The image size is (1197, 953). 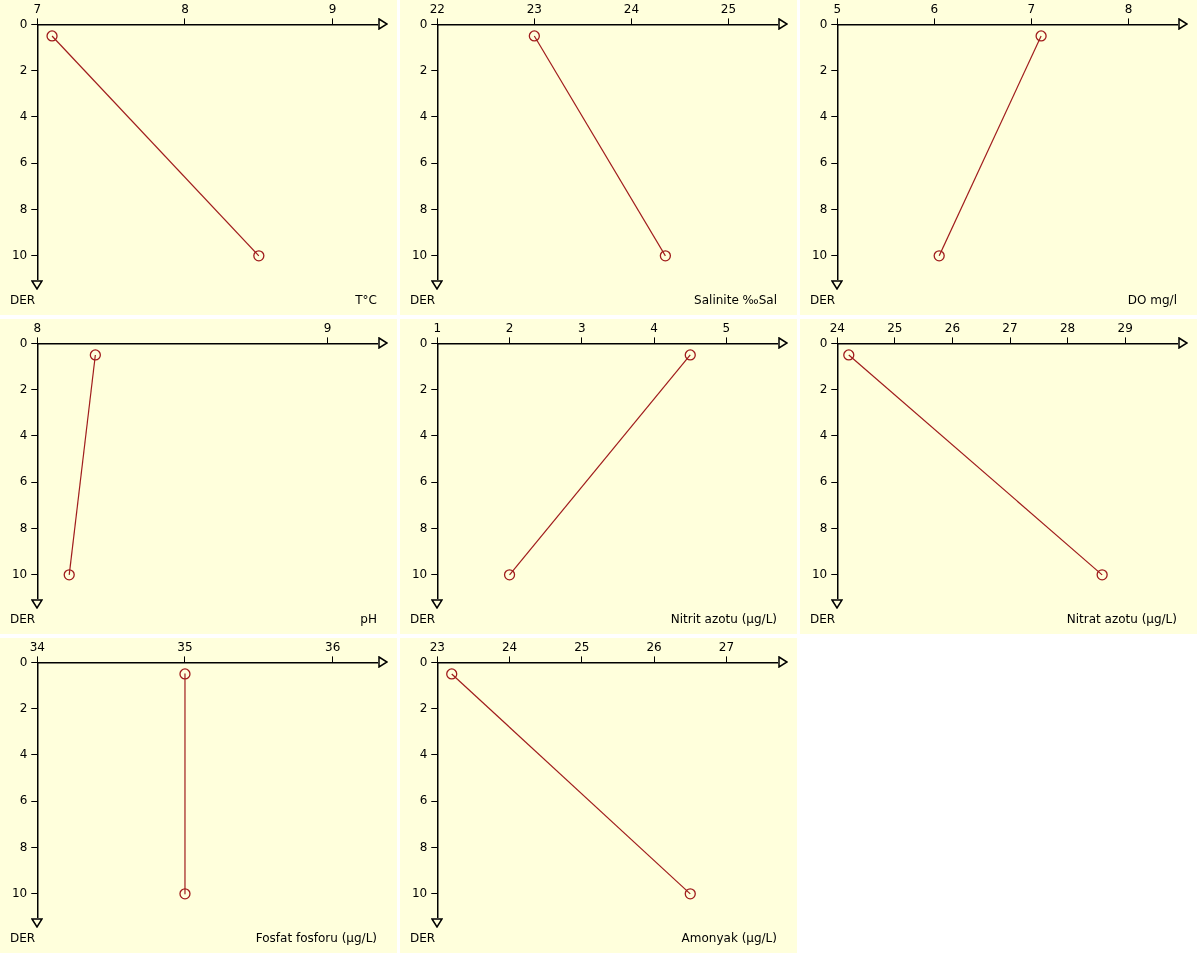 I want to click on x-tick-label: 1, so click(x=437, y=328).